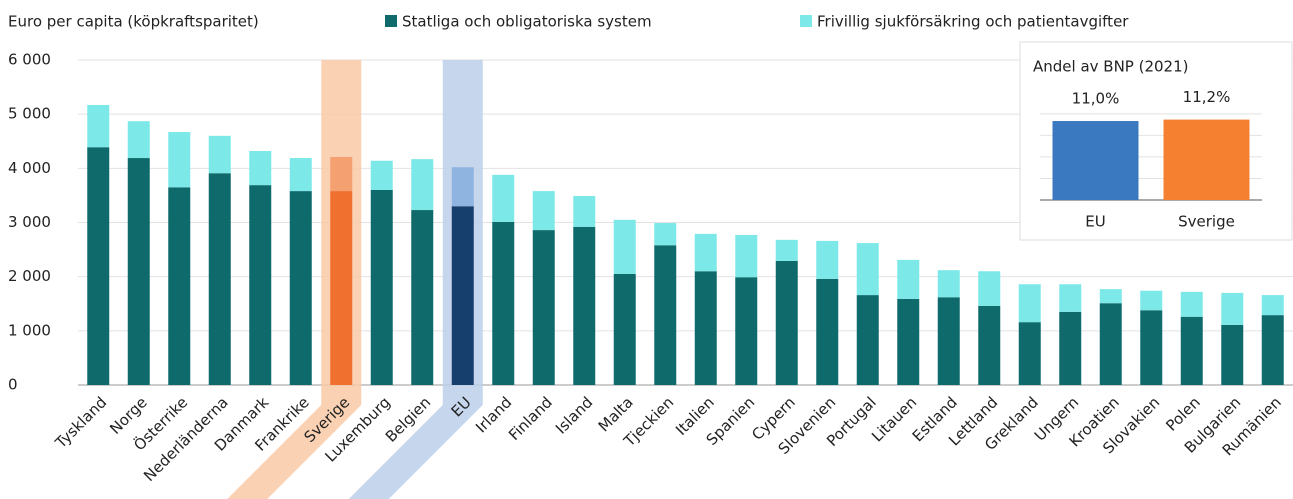 The height and width of the screenshot is (499, 1293). Describe the element at coordinates (29, 276) in the screenshot. I see `y-tick-label: 2 000` at that location.